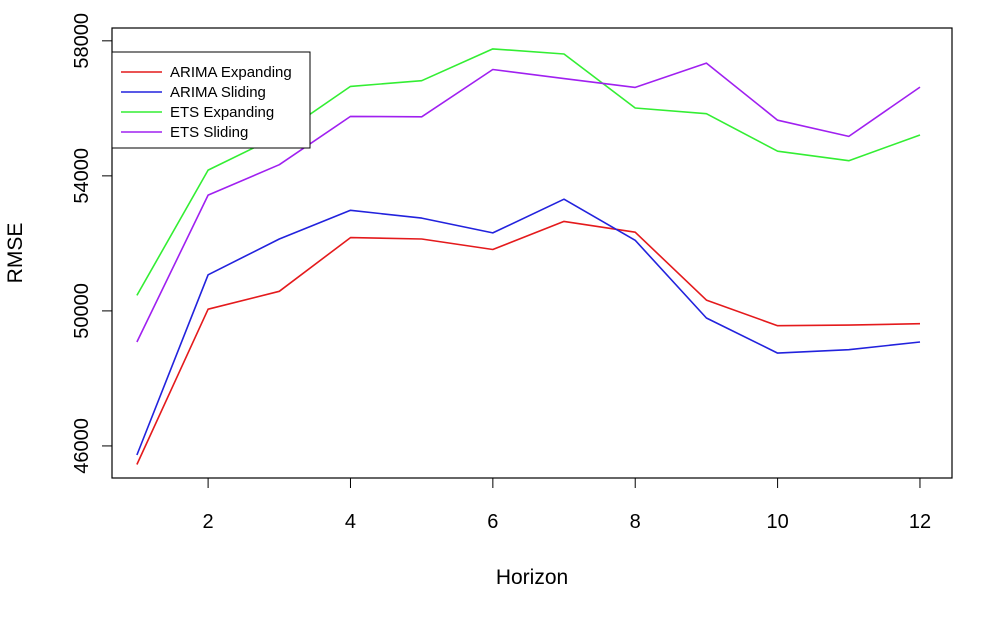 The width and height of the screenshot is (1002, 618). I want to click on legend-label: ETS Sliding, so click(209, 132).